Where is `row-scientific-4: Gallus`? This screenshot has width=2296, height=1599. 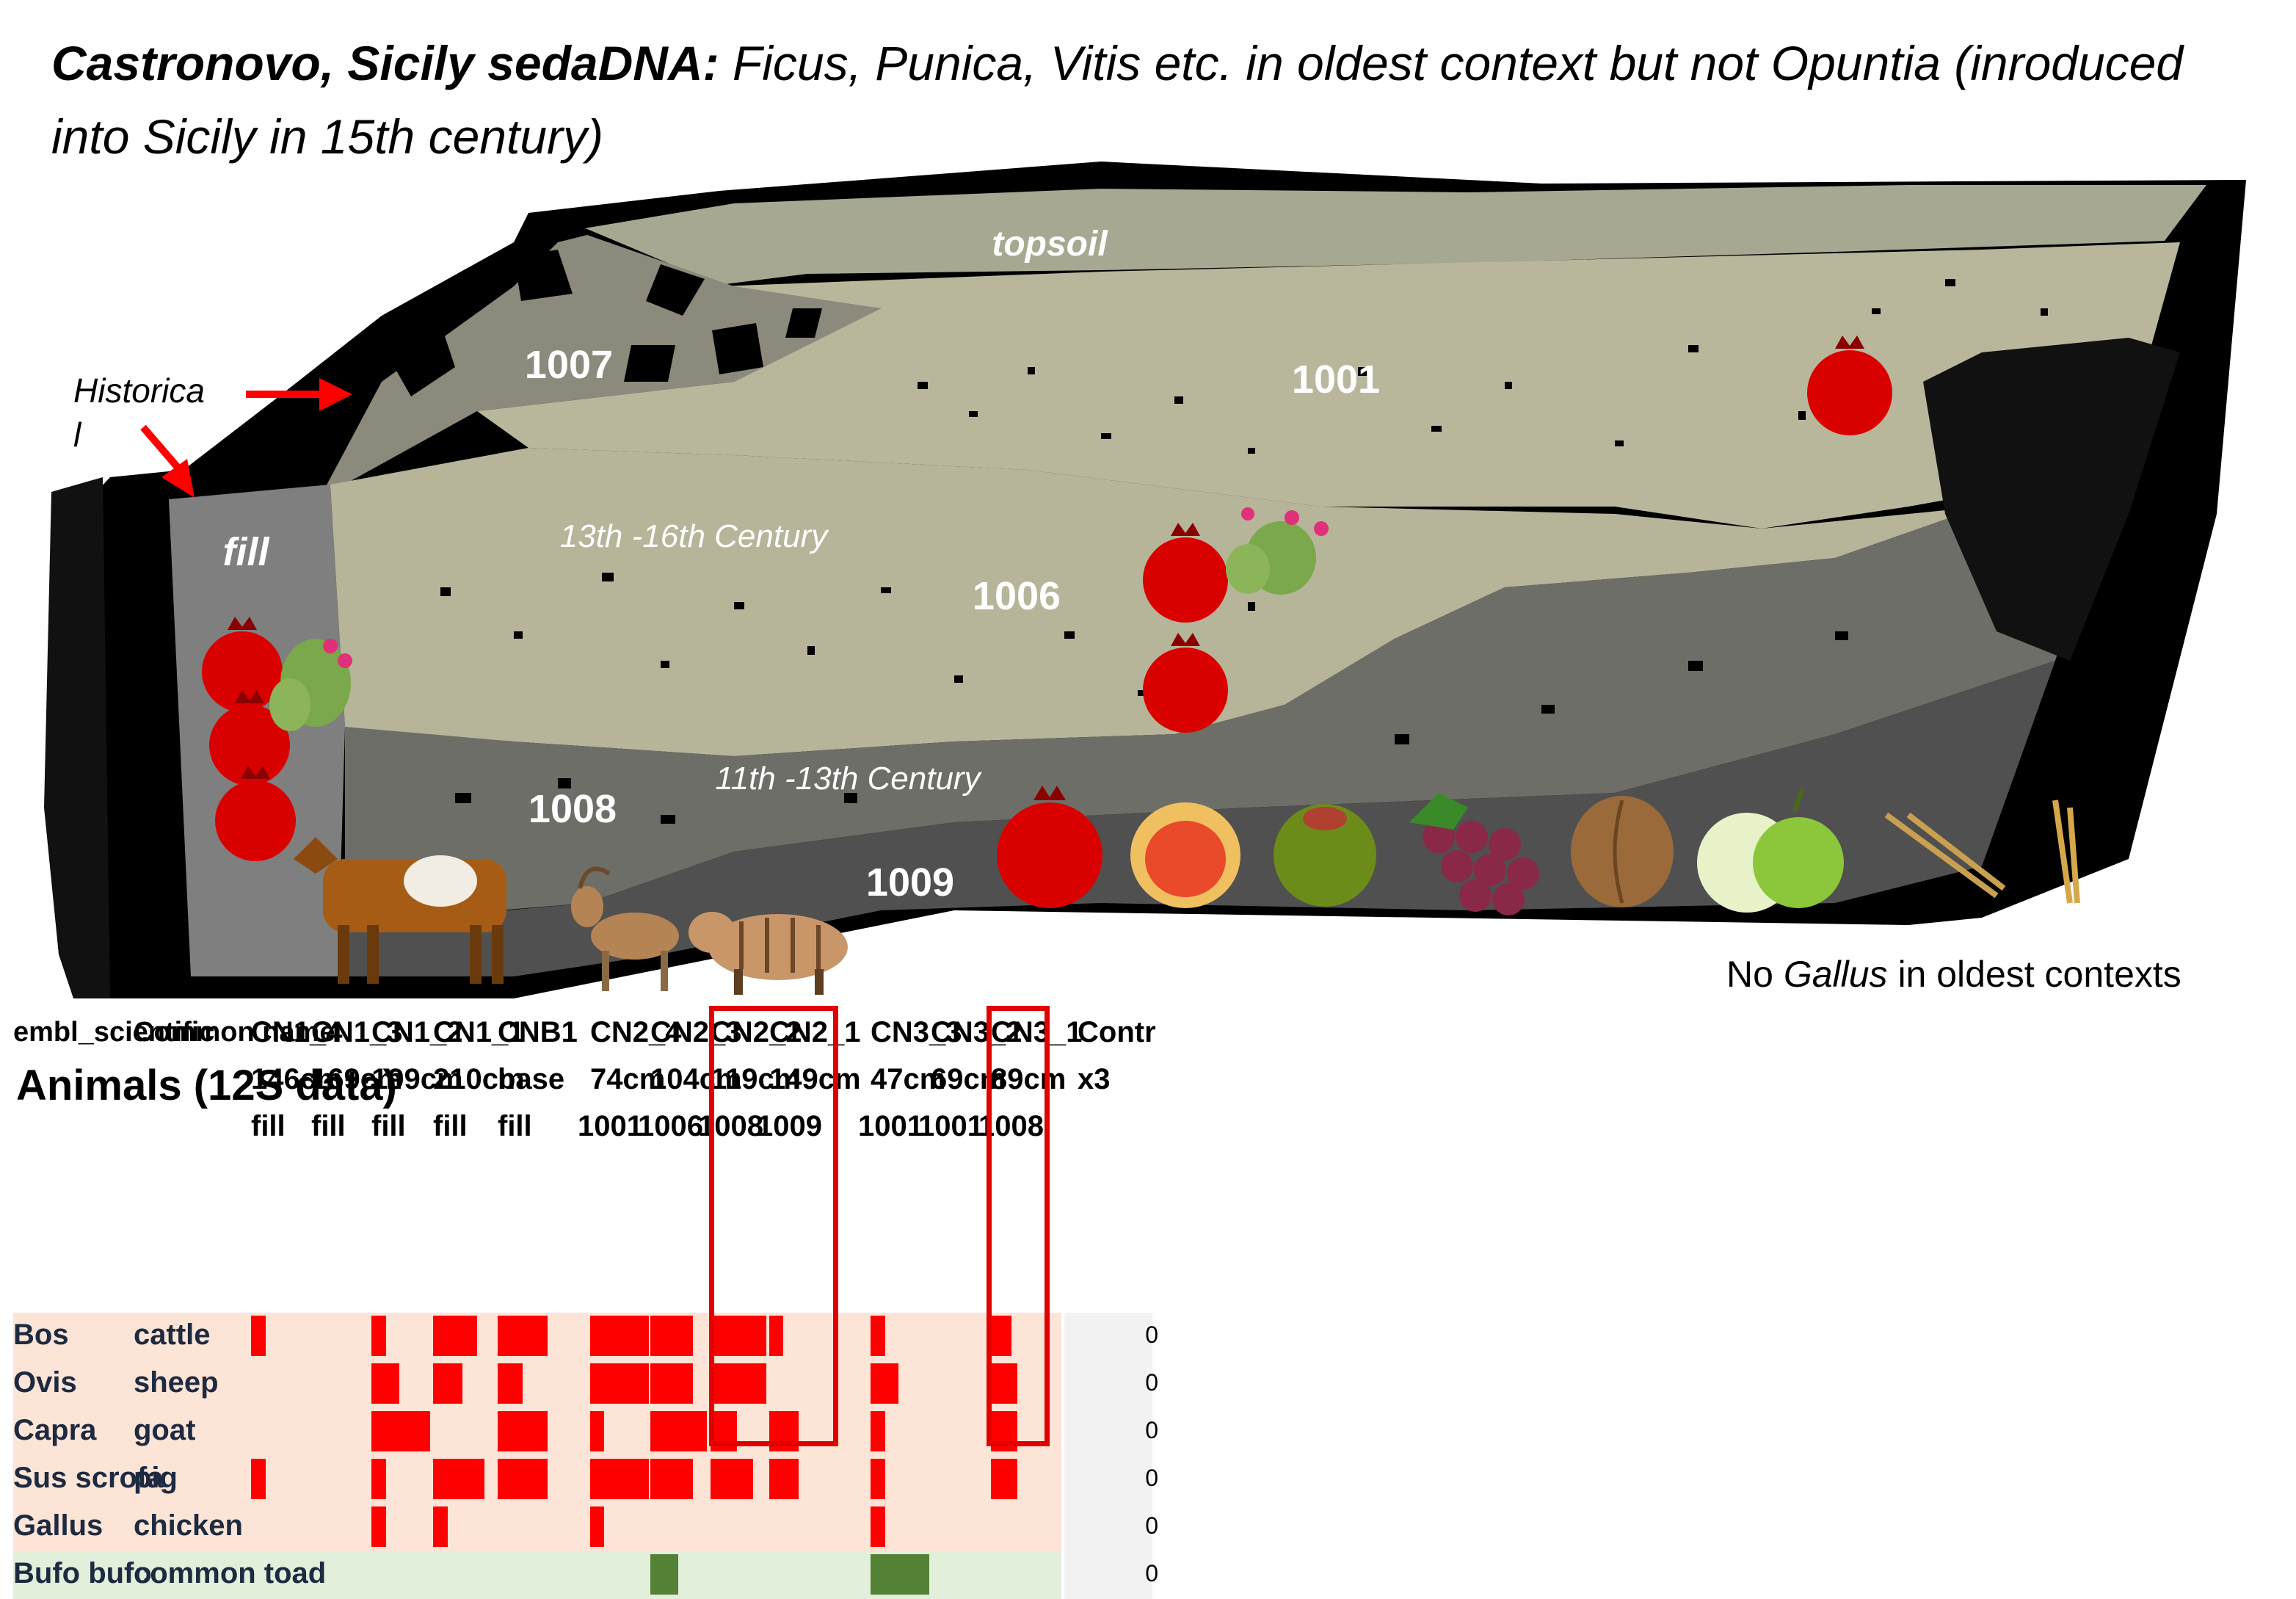 row-scientific-4: Gallus is located at coordinates (58, 1525).